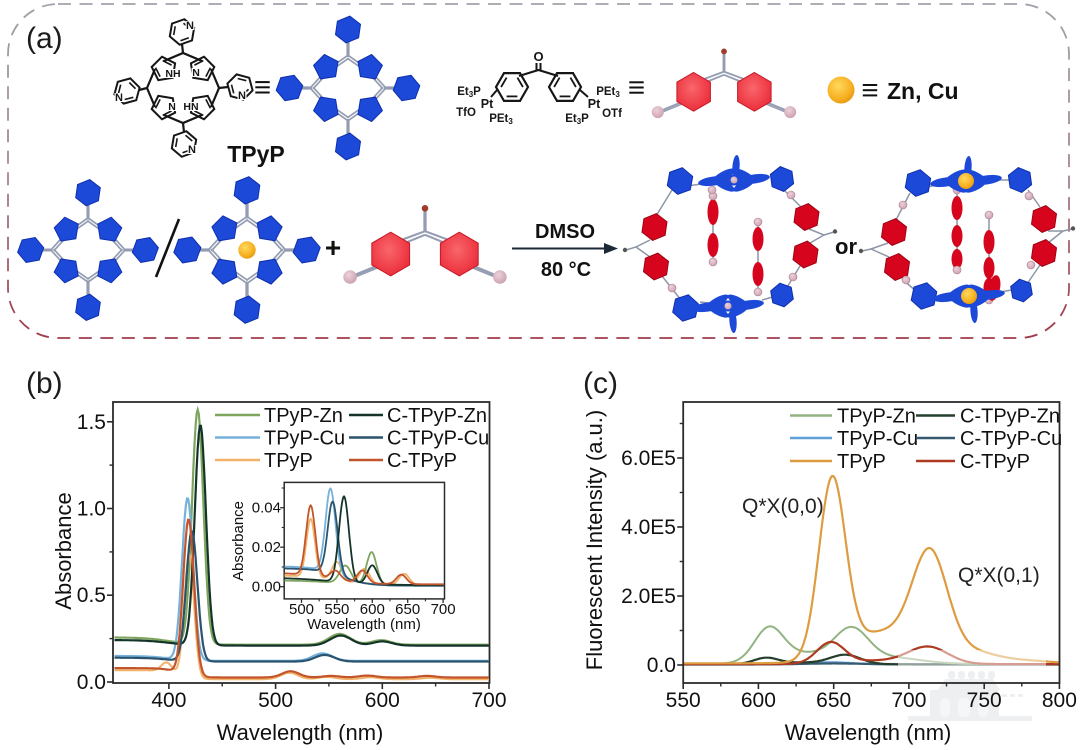 This screenshot has height=750, width=1080. Describe the element at coordinates (172, 74) in the screenshot. I see `svg-text: NH` at that location.